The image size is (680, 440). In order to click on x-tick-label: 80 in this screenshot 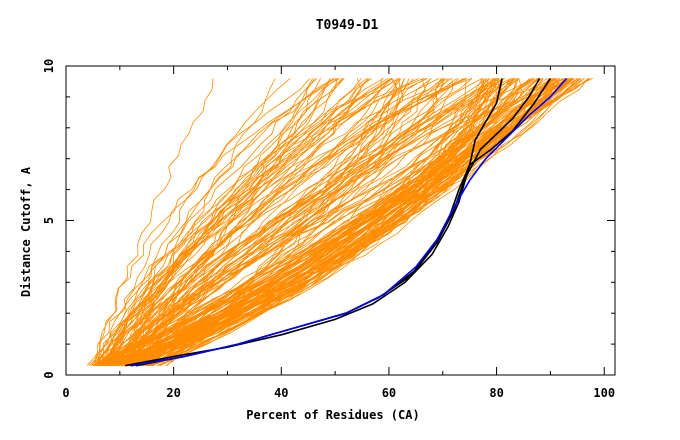, I will do `click(496, 393)`.